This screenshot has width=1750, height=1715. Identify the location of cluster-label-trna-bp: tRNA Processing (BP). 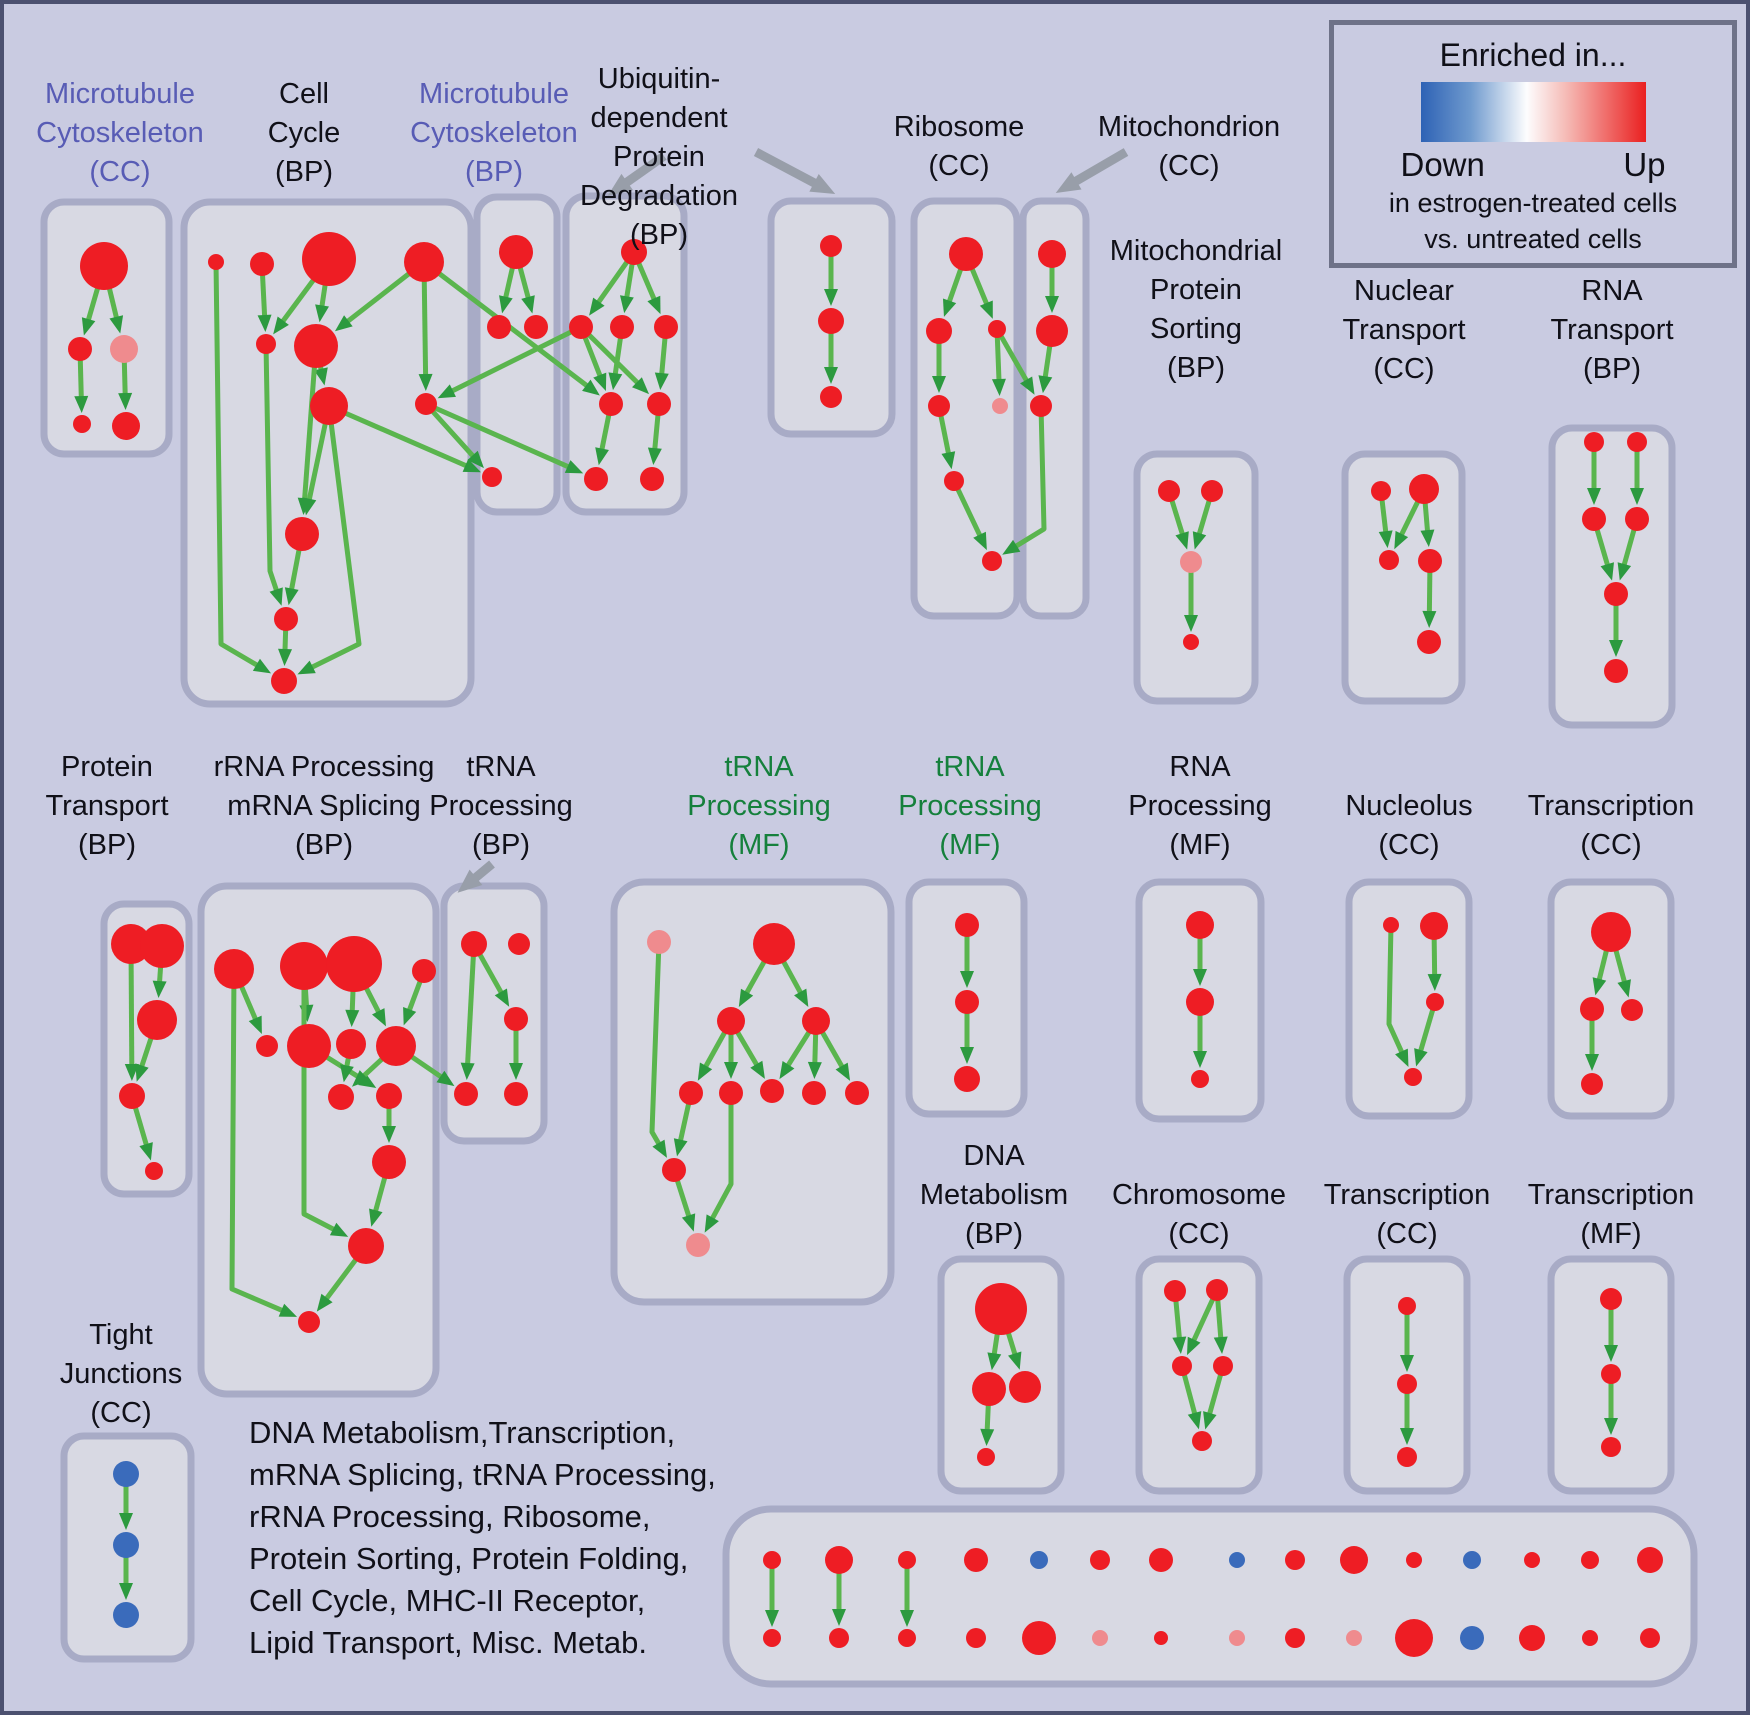
(500, 806).